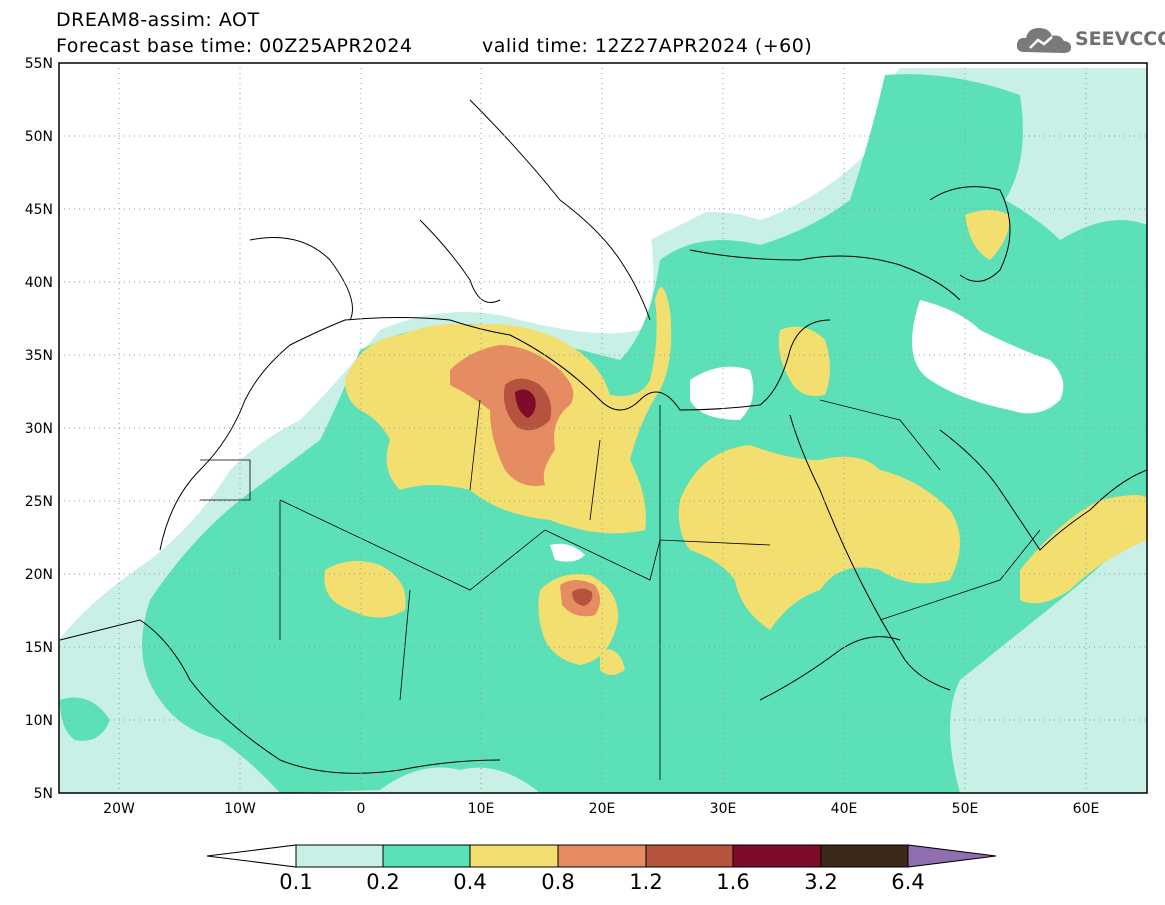 The image size is (1165, 905). I want to click on colorbar-label-7: 6.4, so click(908, 882).